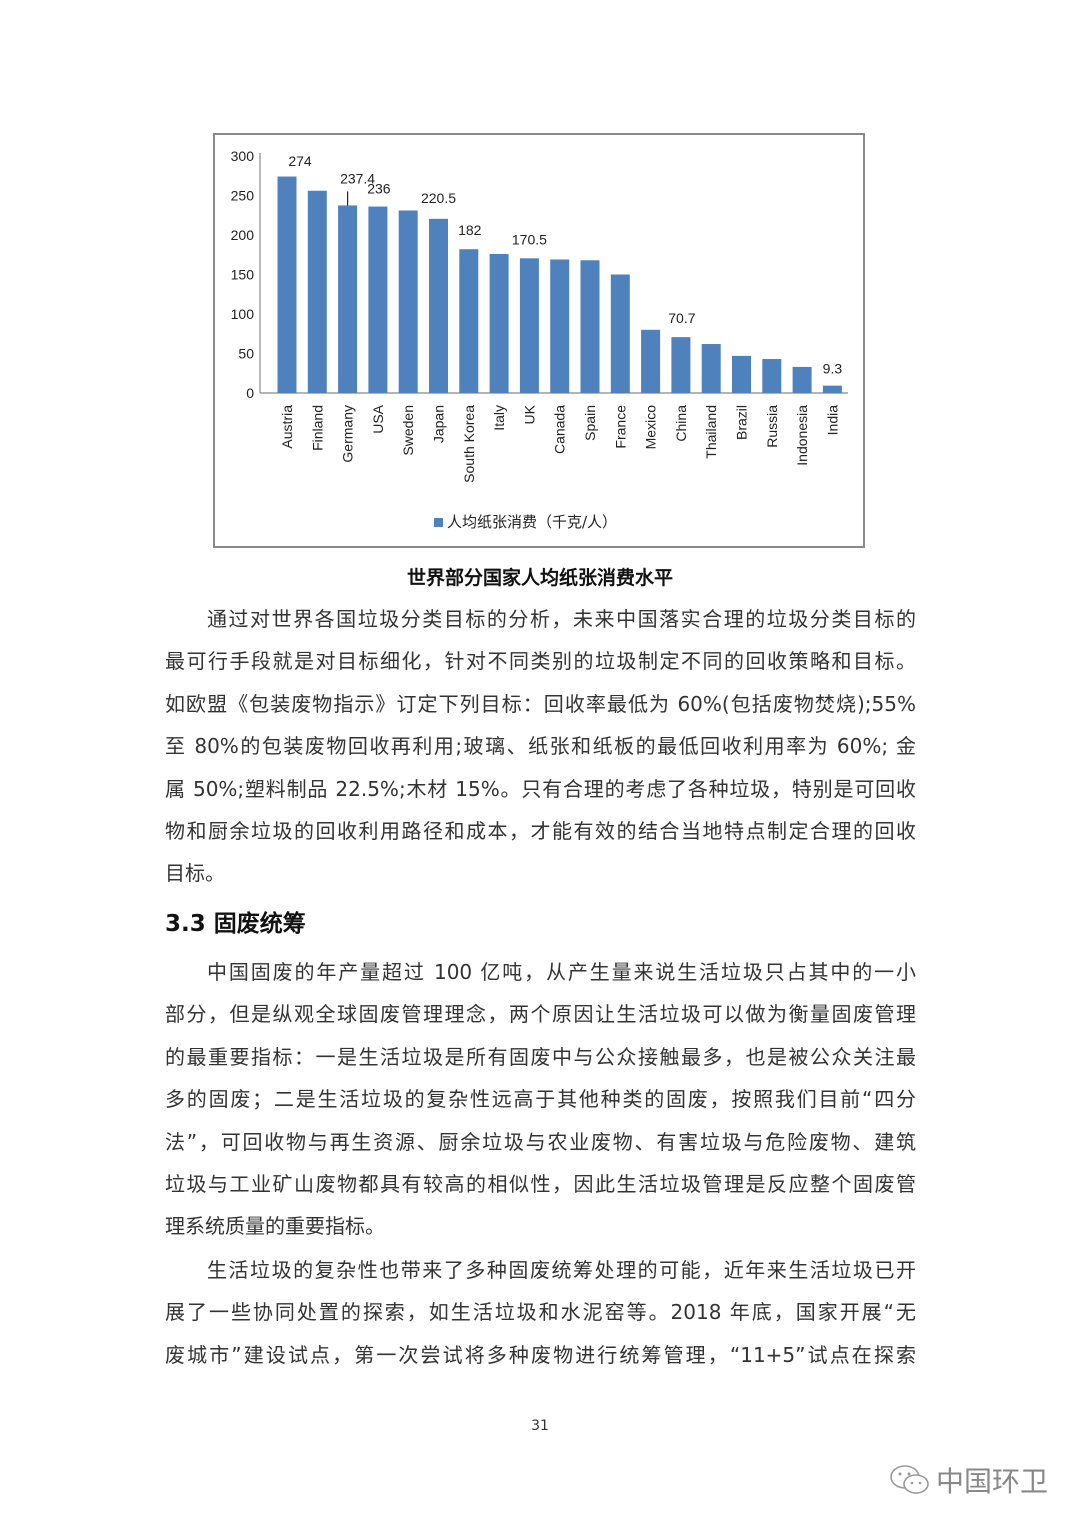  What do you see at coordinates (470, 230) in the screenshot?
I see `data-label: 182` at bounding box center [470, 230].